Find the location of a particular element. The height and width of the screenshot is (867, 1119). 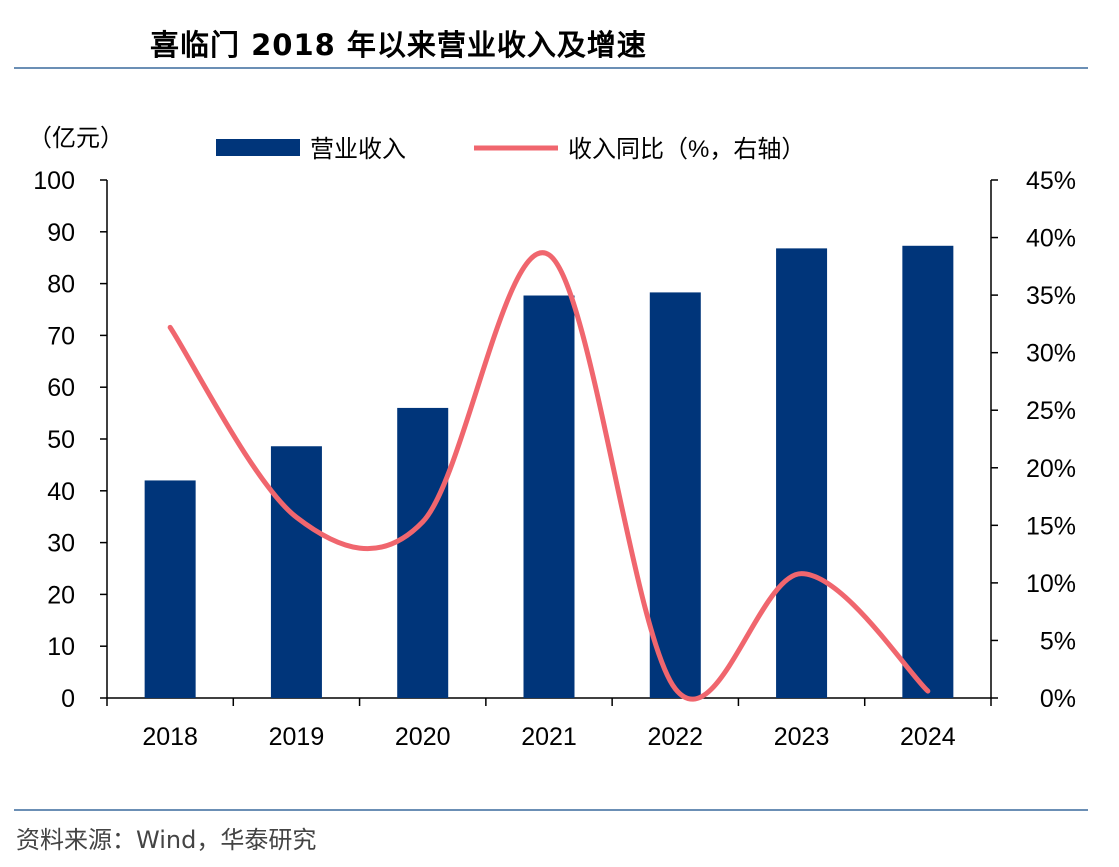

right-tick-label: 35% is located at coordinates (1051, 296).